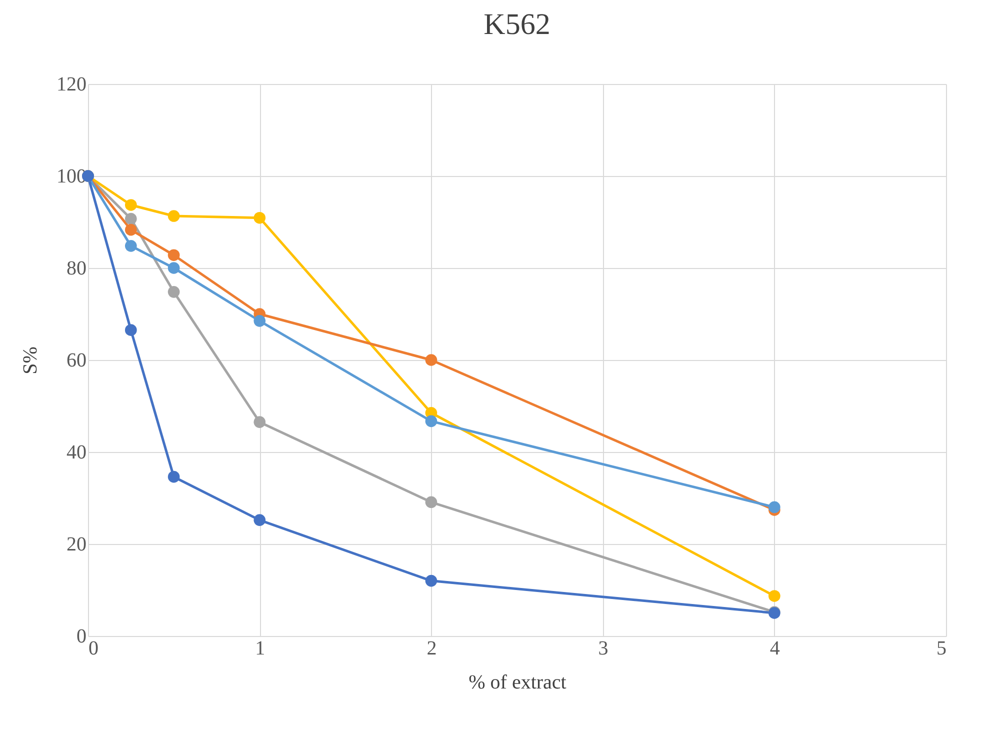 The width and height of the screenshot is (995, 750). What do you see at coordinates (517, 24) in the screenshot?
I see `chart-title: K562` at bounding box center [517, 24].